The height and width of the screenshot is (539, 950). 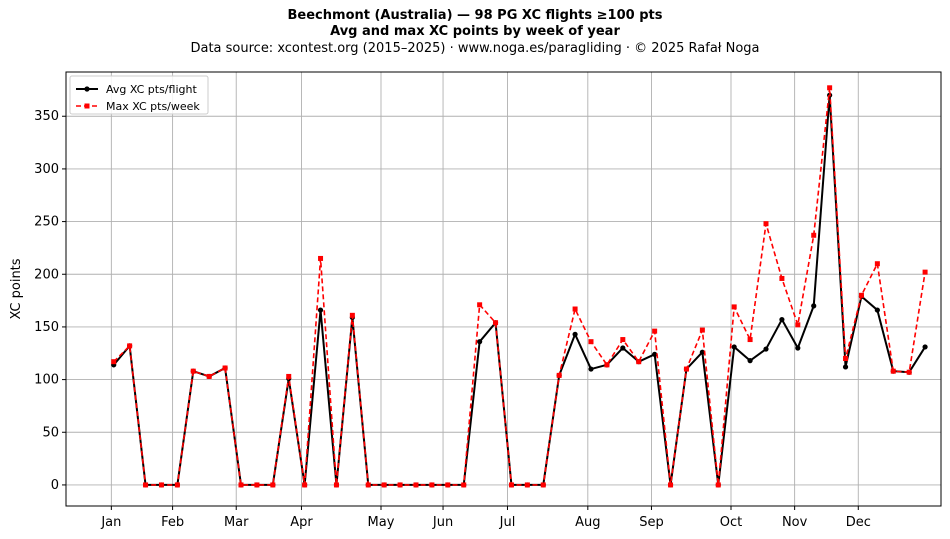 I want to click on x-tick-label: Dec, so click(x=858, y=522).